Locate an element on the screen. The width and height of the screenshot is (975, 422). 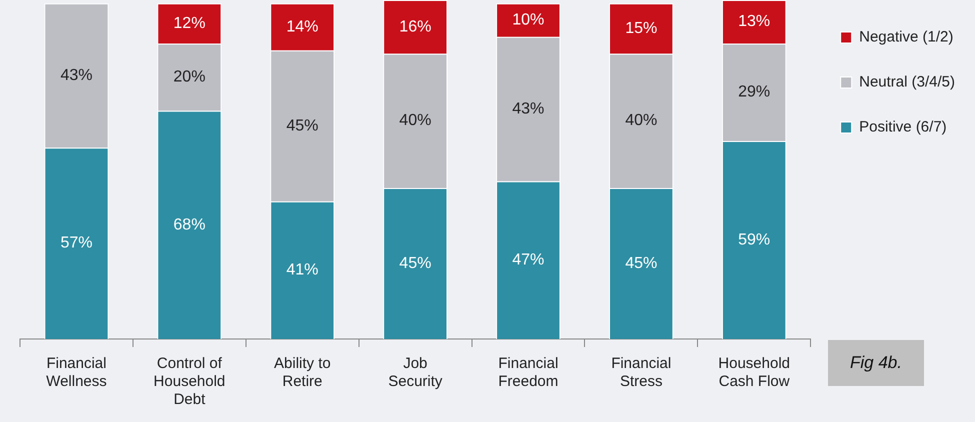
caption: Fig 4b. is located at coordinates (876, 363).